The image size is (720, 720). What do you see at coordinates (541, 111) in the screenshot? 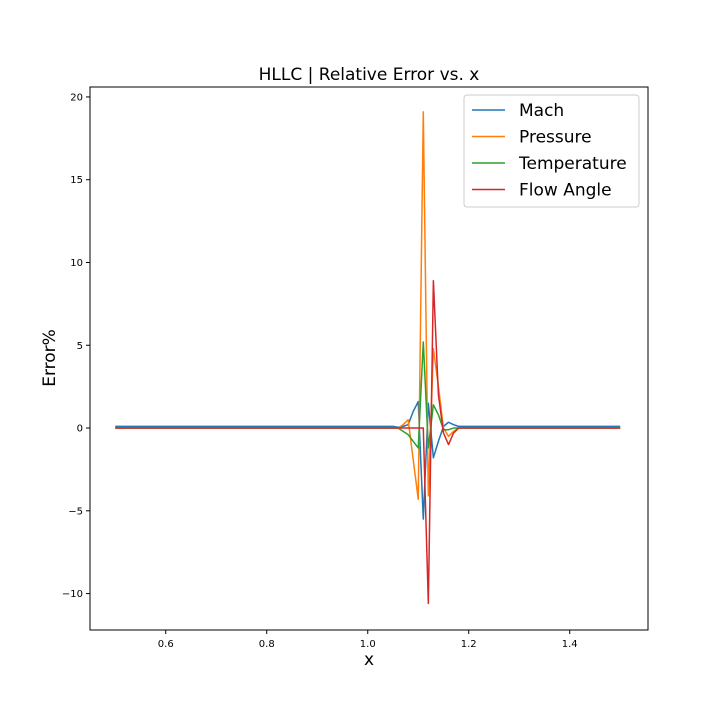
I see `legend-label: Mach` at bounding box center [541, 111].